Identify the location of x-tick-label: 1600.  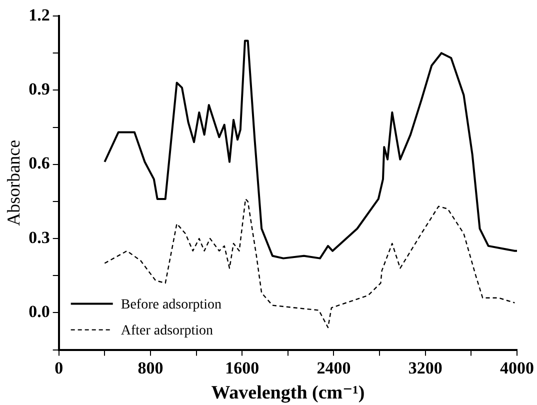
(242, 368).